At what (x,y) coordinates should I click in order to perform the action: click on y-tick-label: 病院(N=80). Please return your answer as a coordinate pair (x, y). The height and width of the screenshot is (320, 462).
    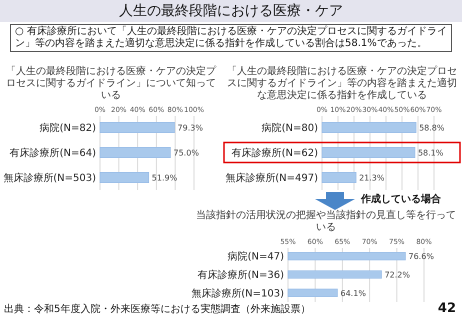
    Looking at the image, I should click on (290, 128).